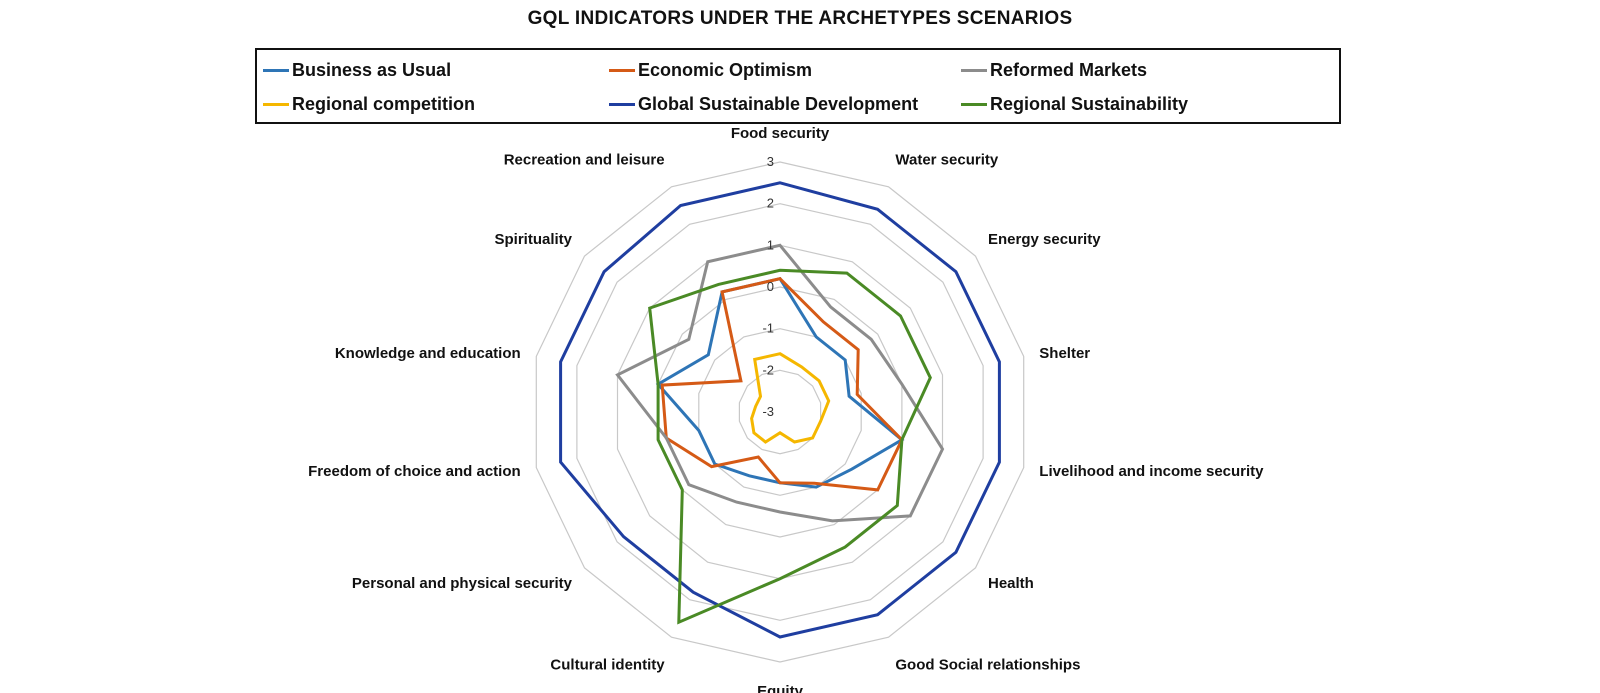  I want to click on category-label-good-social-relationships: Good Social relationships, so click(987, 665).